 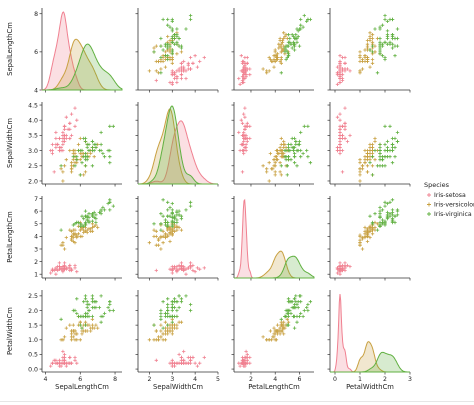 I want to click on panel-petal-length-cm-vs-sepal-width-cm, so click(x=177, y=238).